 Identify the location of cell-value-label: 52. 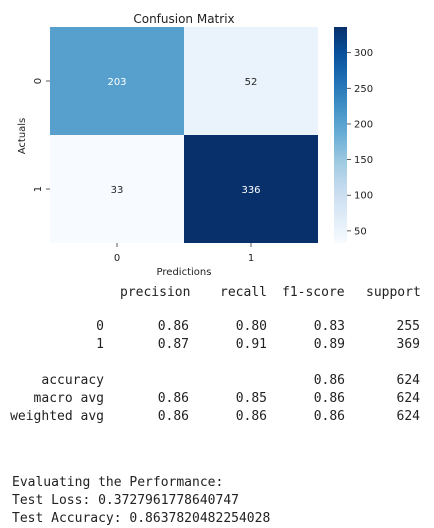
(251, 82).